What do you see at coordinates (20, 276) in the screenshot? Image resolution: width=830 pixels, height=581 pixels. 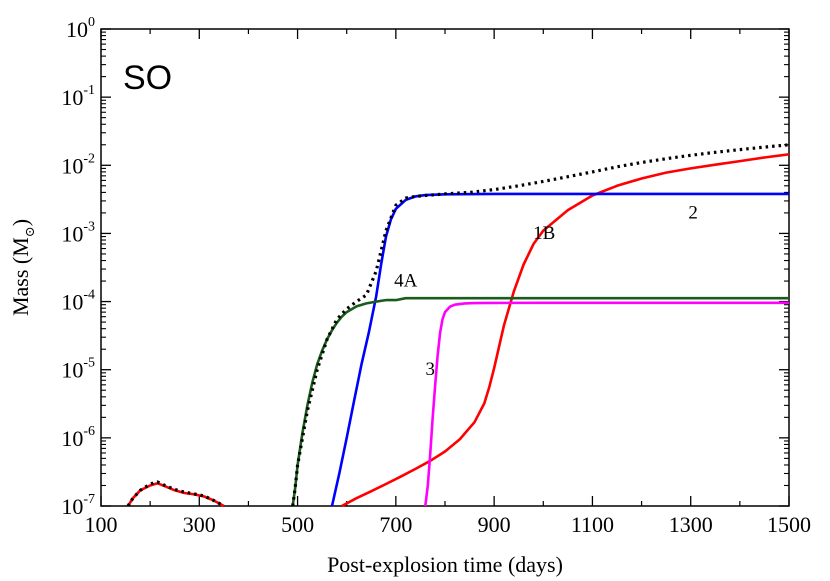 I see `y-axis-title-main: Mass (M` at bounding box center [20, 276].